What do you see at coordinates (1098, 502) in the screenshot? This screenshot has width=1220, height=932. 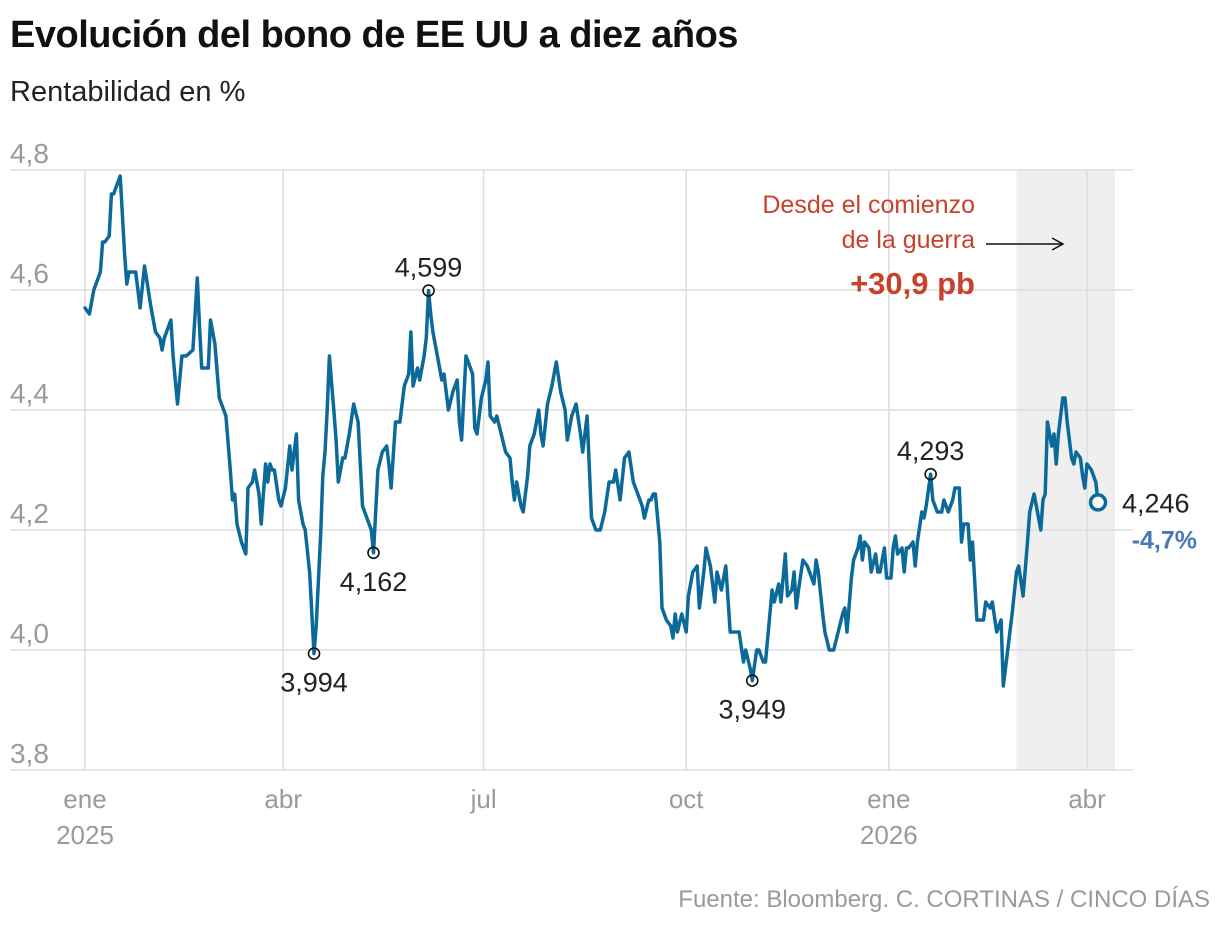 I see `last-point-marker` at bounding box center [1098, 502].